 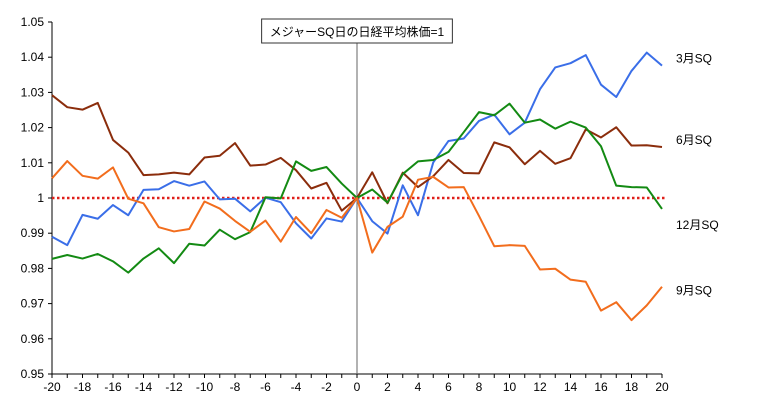 What do you see at coordinates (33, 339) in the screenshot?
I see `y-tick-label: 0.96` at bounding box center [33, 339].